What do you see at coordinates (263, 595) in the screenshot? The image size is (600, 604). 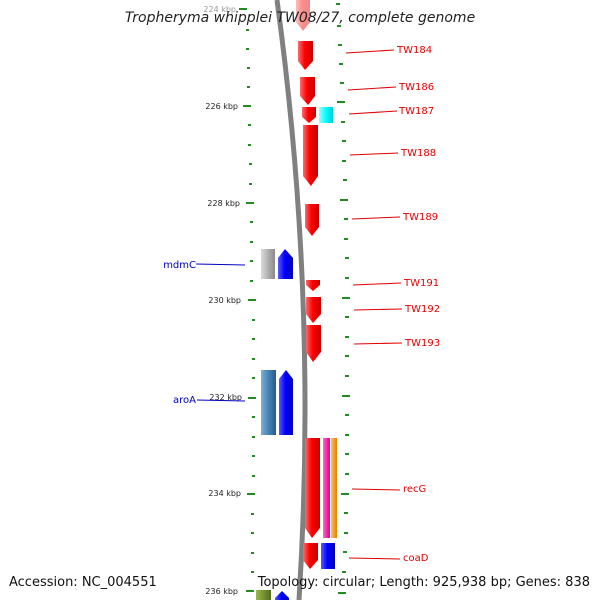 I see `gene-bottom-olive` at bounding box center [263, 595].